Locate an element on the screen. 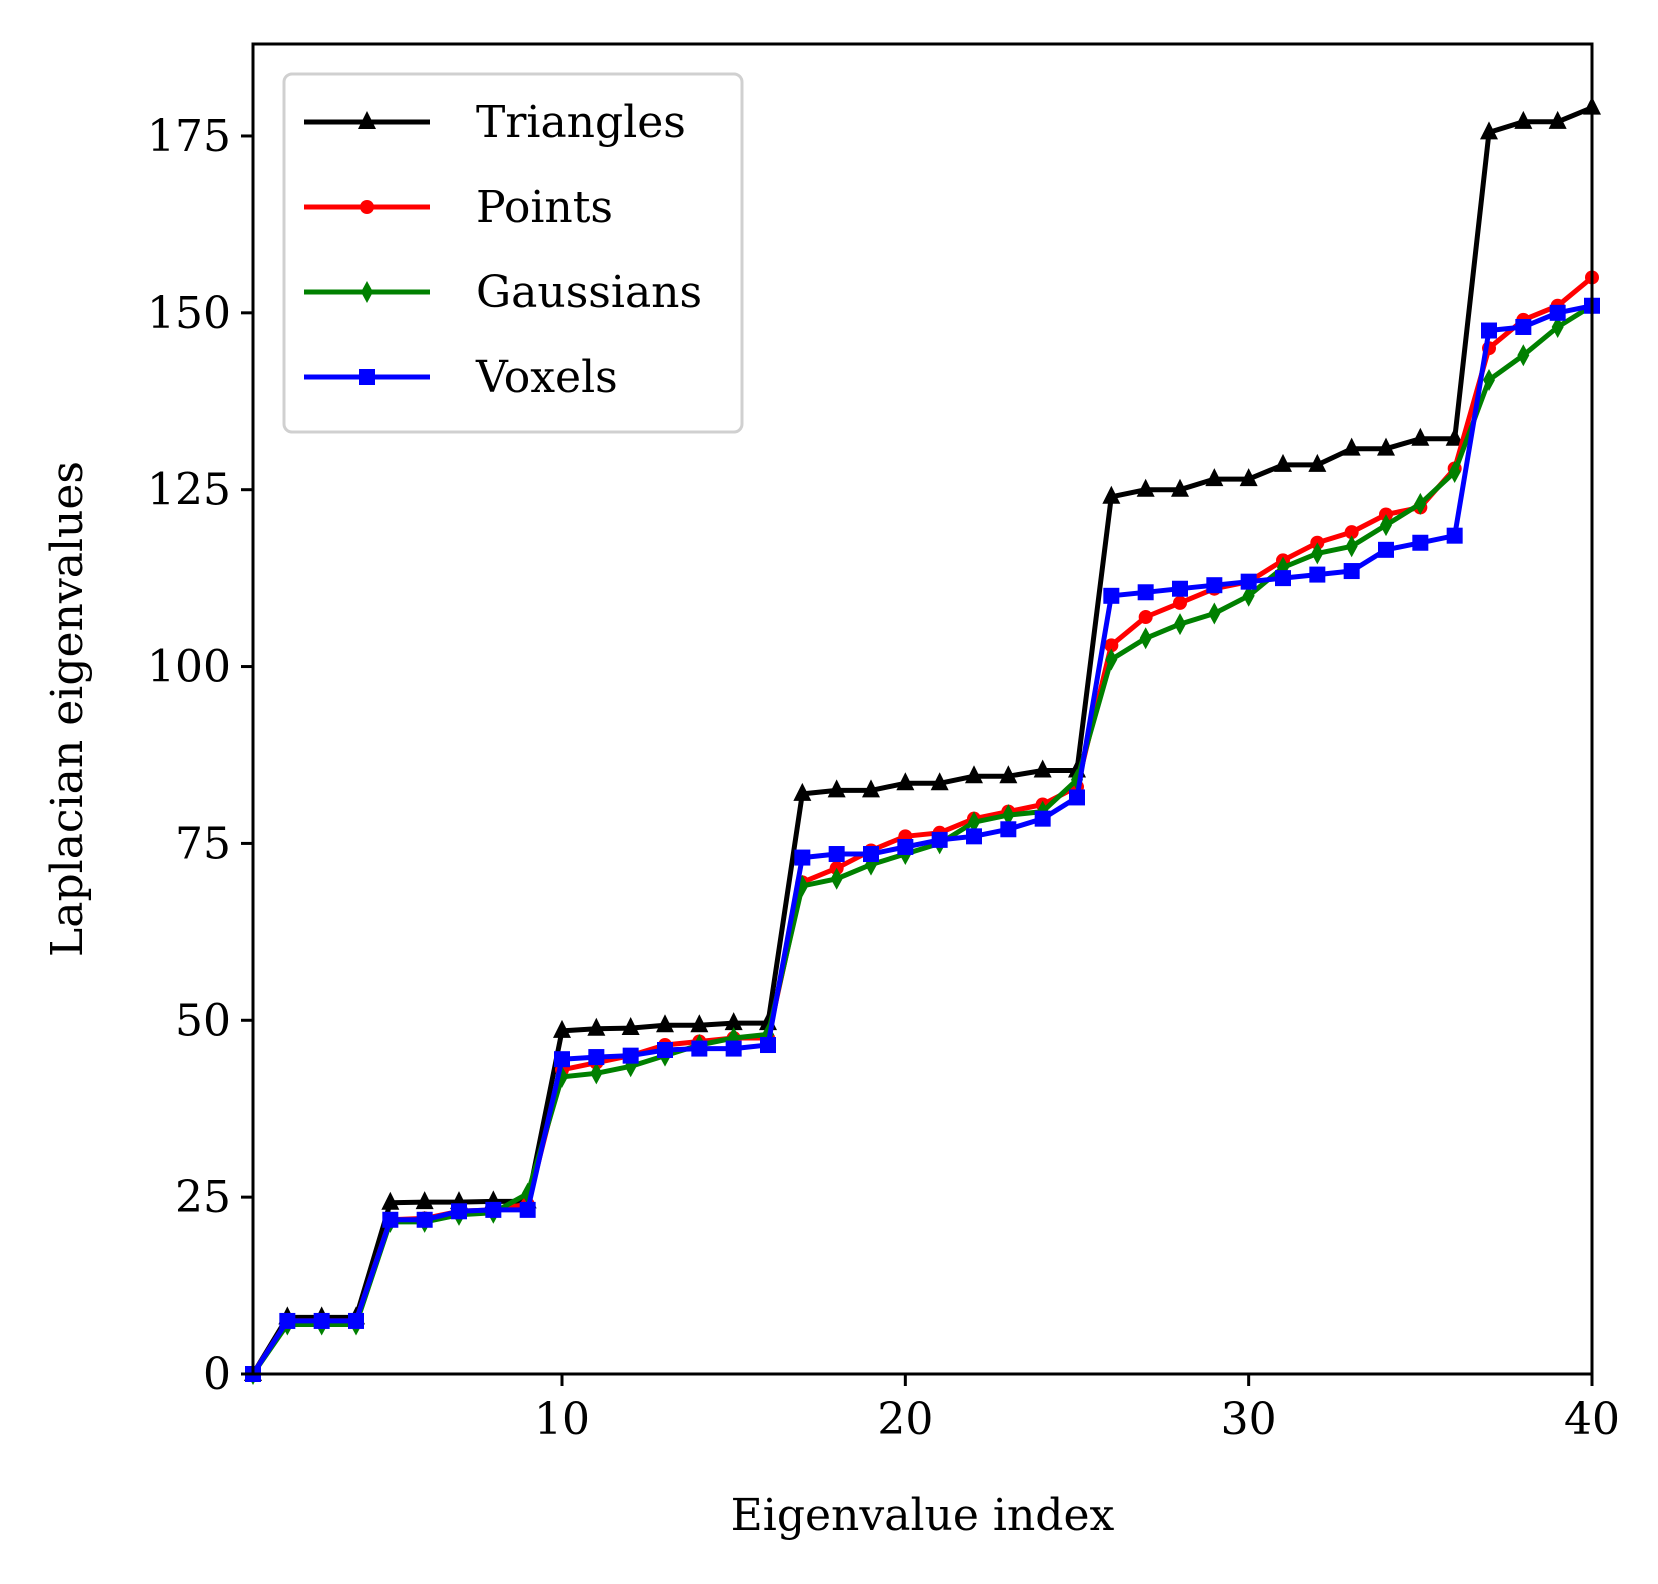  legend-marker-voxels is located at coordinates (367, 377).